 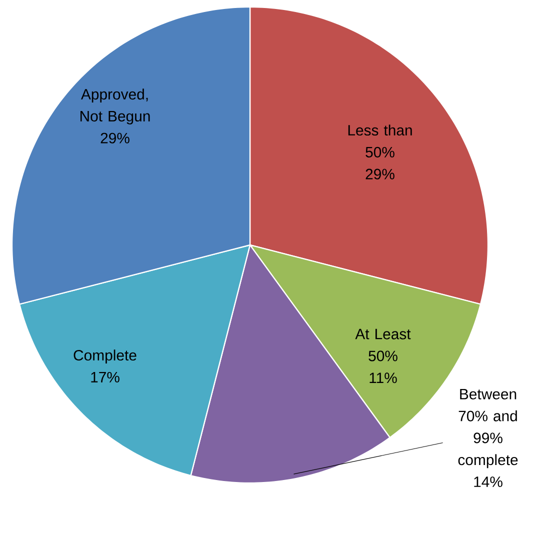 What do you see at coordinates (383, 345) in the screenshot?
I see `slice-label: At Least 50%` at bounding box center [383, 345].